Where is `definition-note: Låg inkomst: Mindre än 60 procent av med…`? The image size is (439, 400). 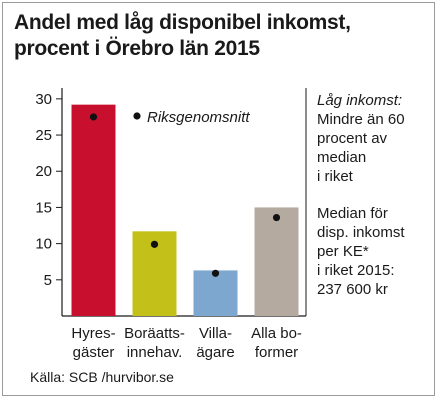
definition-note: Låg inkomst: Mindre än 60 procent av med… is located at coordinates (377, 138).